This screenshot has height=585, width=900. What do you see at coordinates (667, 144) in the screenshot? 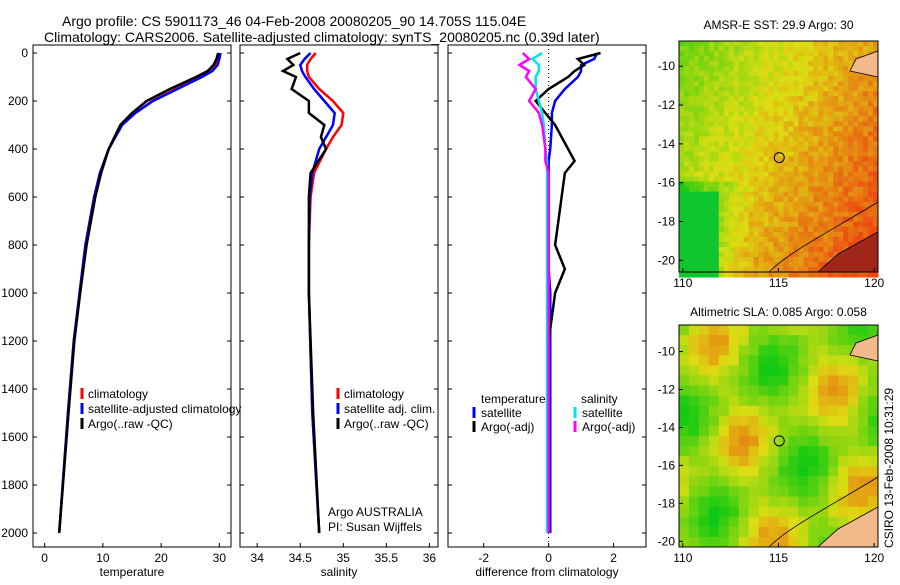
I see `y-tick-label: -14` at bounding box center [667, 144].